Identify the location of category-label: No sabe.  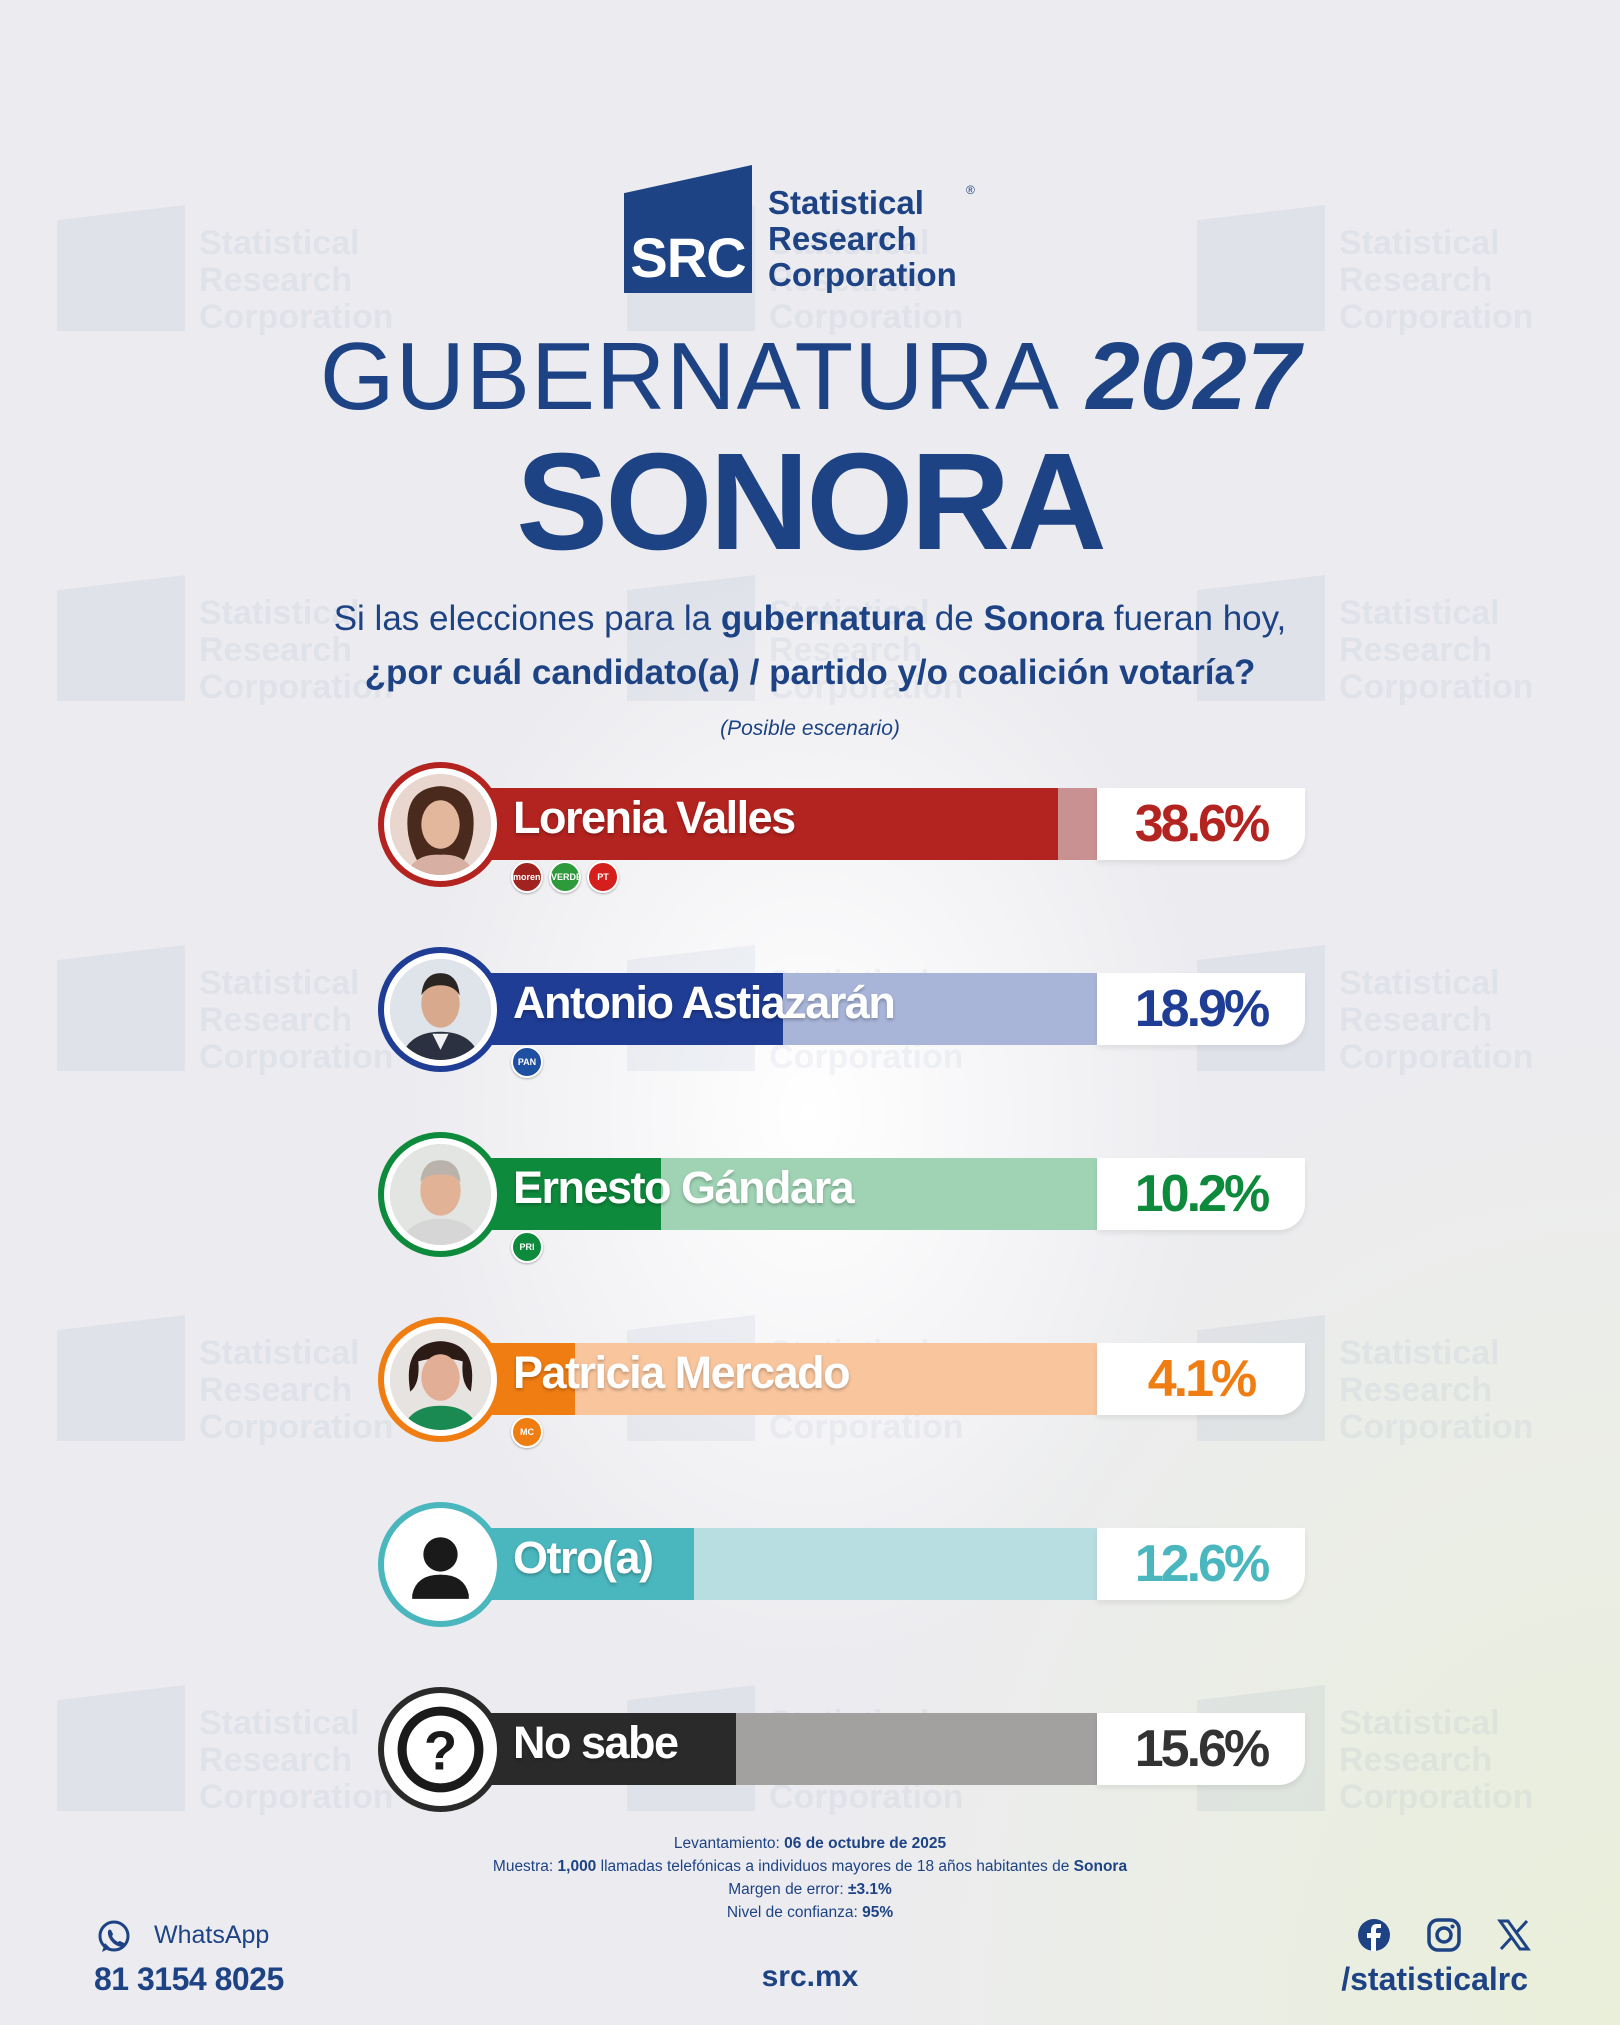
(596, 1742).